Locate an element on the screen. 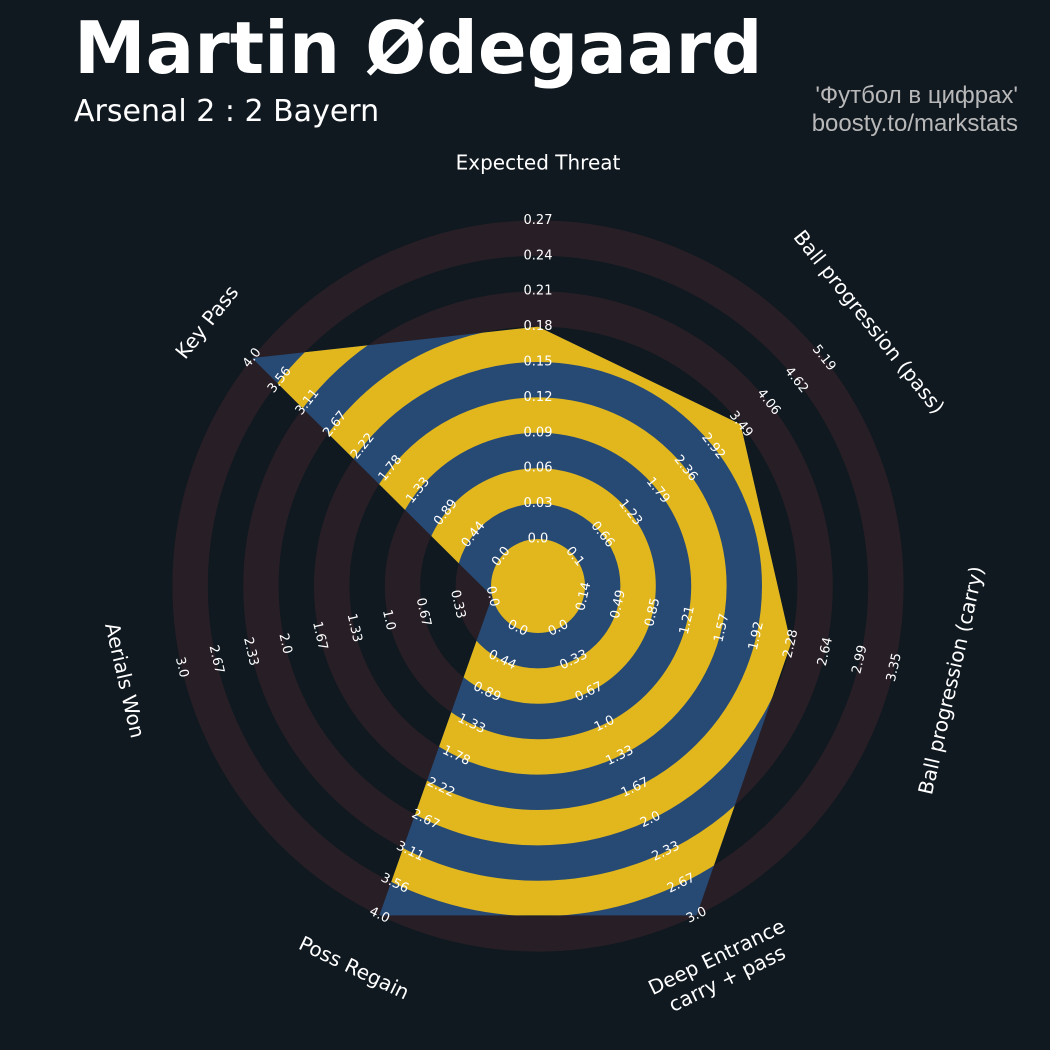 The image size is (1050, 1050). tick-label: 2.64 is located at coordinates (825, 652).